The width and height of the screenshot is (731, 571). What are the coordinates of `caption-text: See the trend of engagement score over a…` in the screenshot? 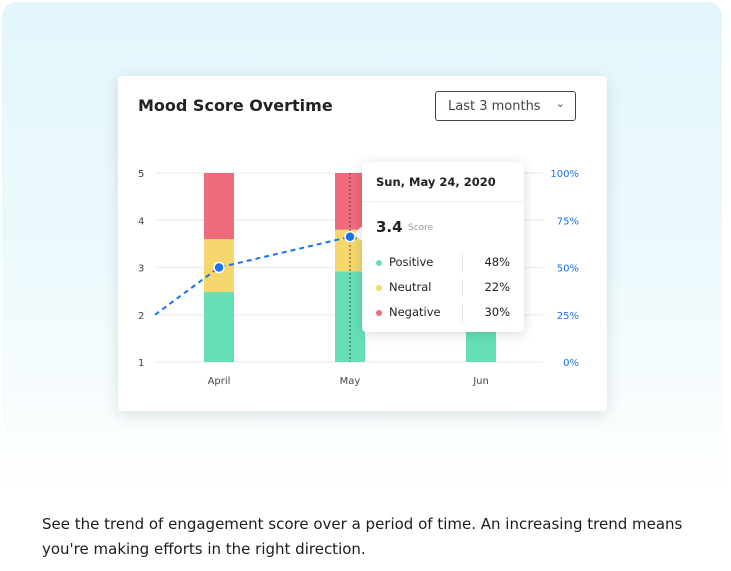 It's located at (362, 536).